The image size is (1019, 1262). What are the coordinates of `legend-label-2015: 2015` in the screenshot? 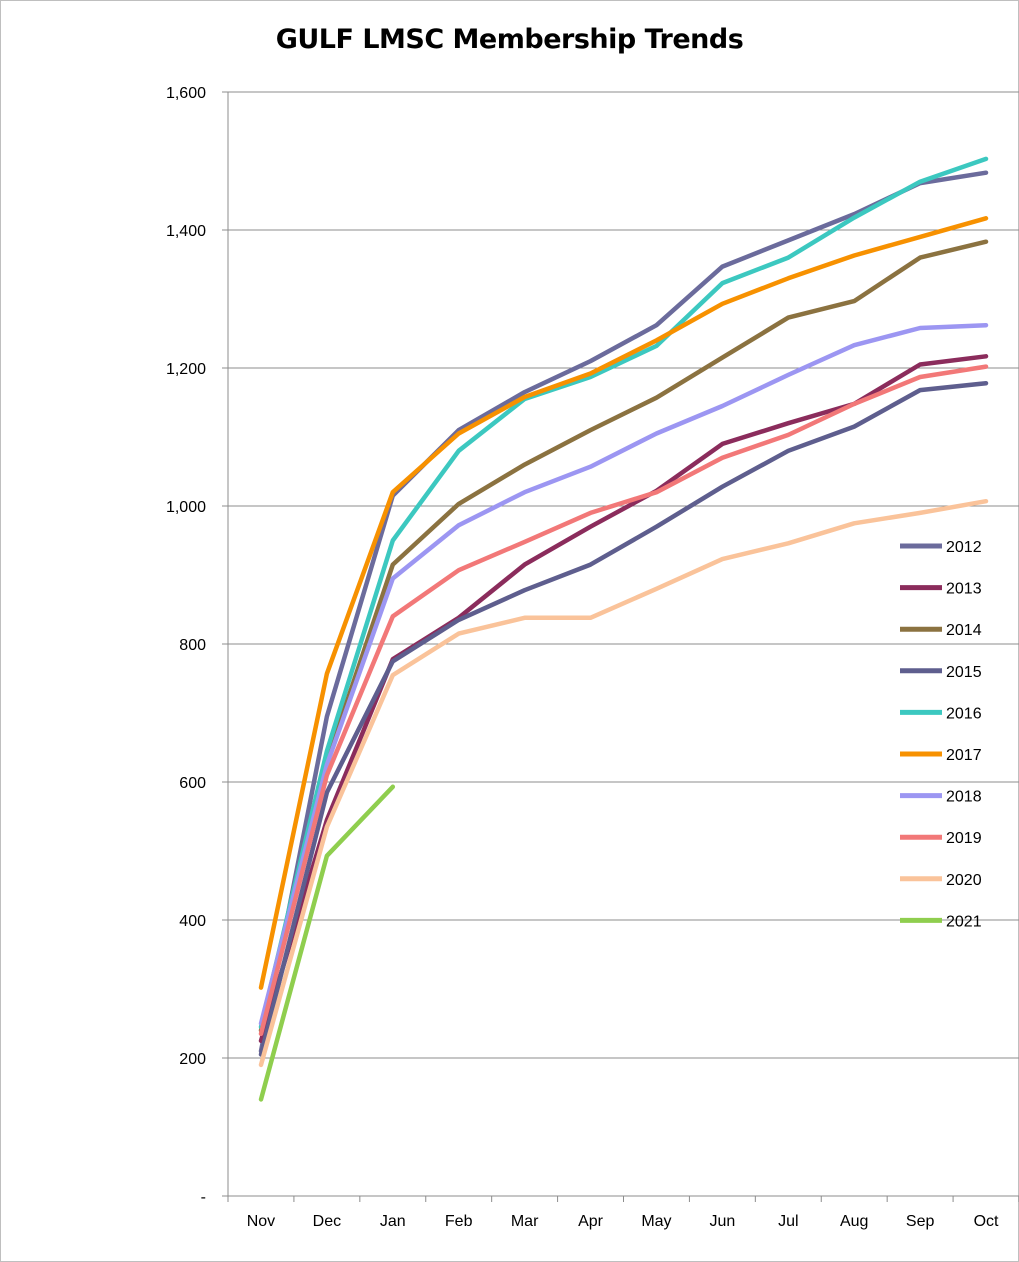 It's located at (964, 672).